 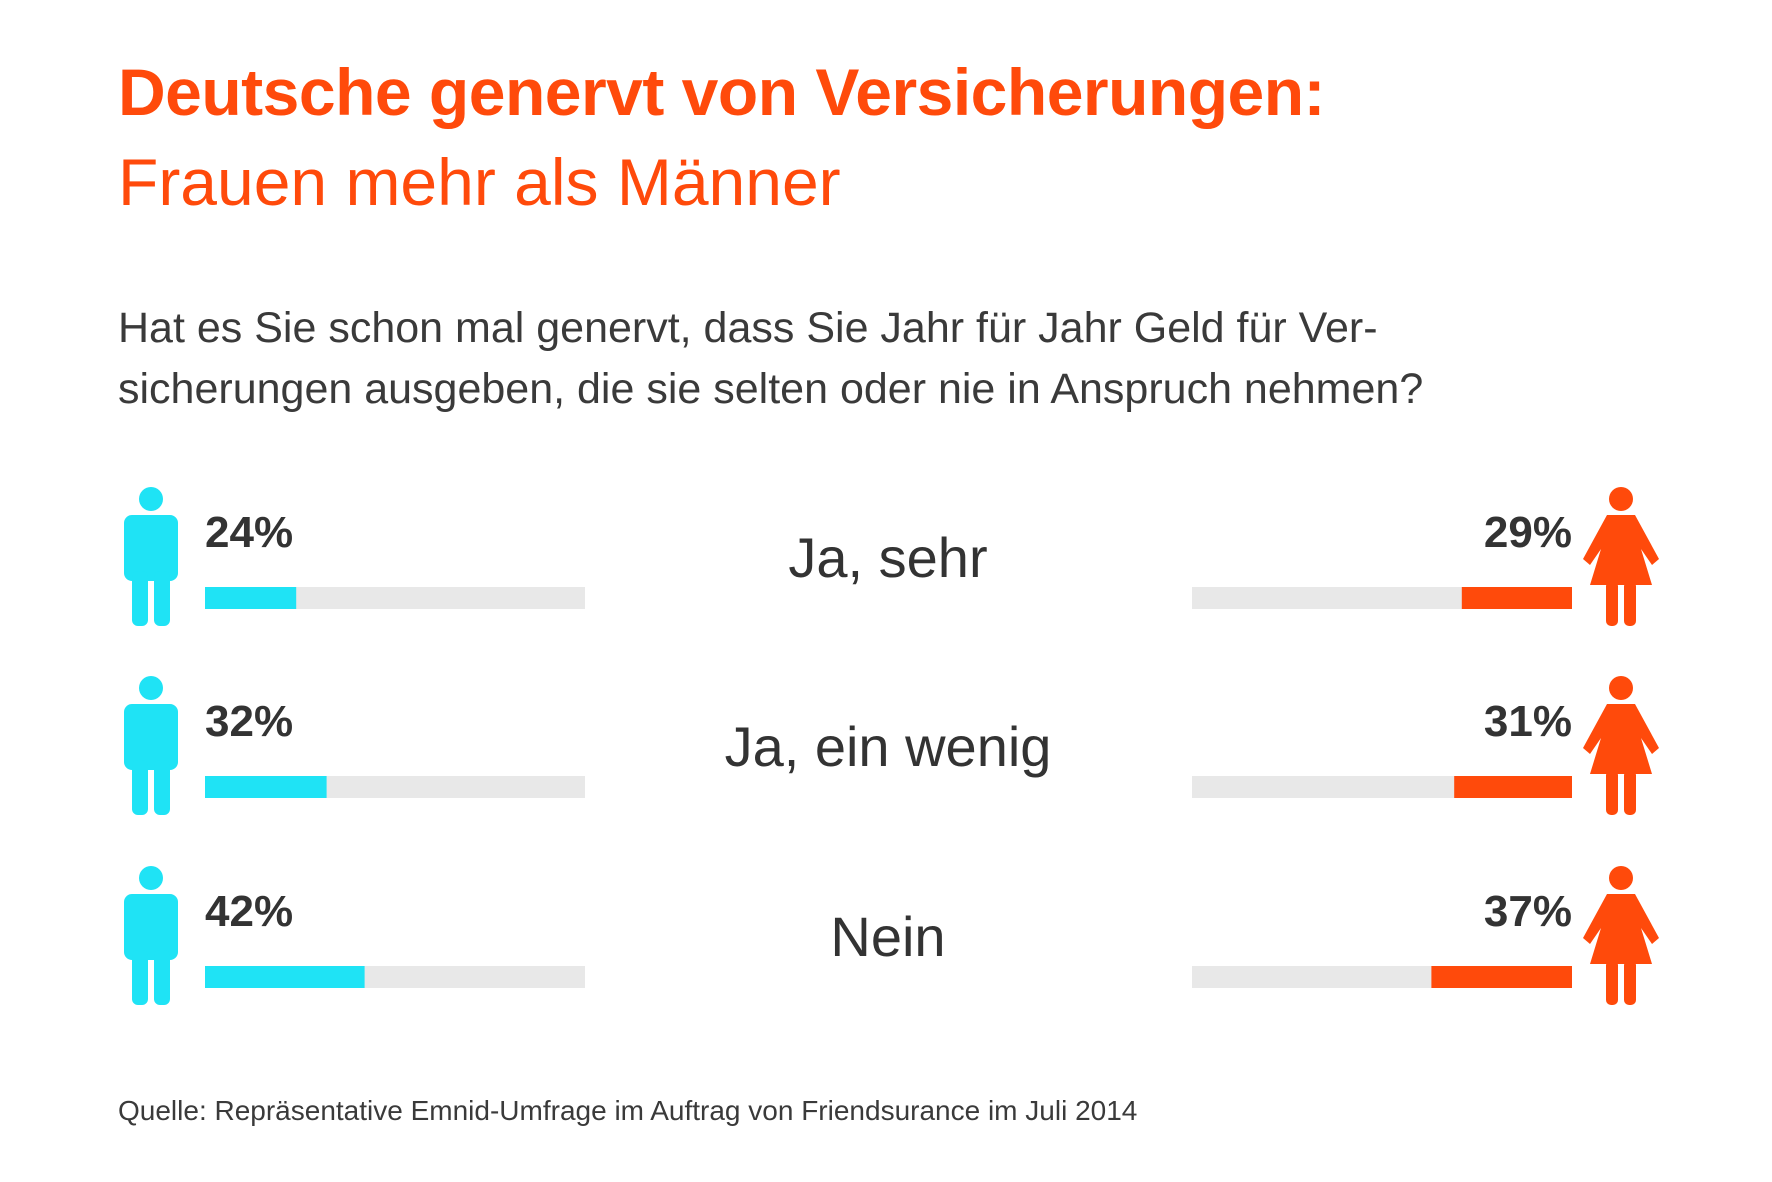 I want to click on value-label-men: 24%, so click(x=249, y=532).